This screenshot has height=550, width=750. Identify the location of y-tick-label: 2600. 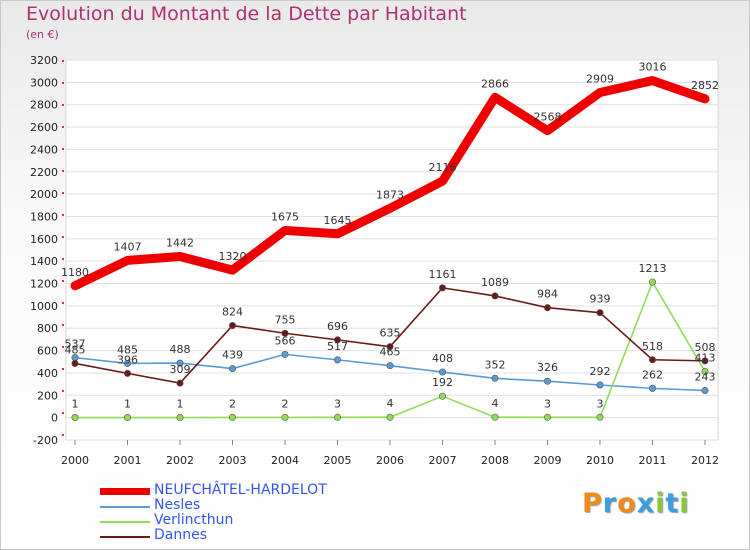
(44, 127).